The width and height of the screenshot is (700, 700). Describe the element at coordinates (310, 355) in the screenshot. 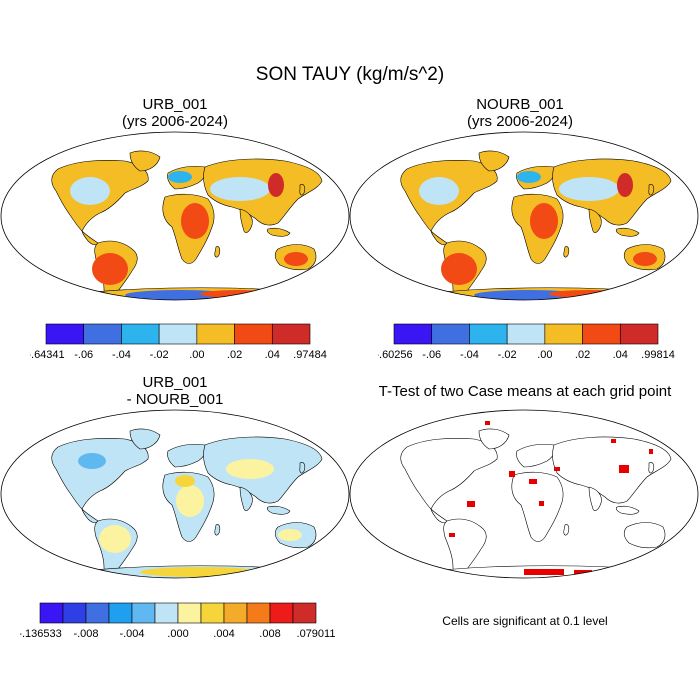

I see `colorbar-label: .97484` at that location.